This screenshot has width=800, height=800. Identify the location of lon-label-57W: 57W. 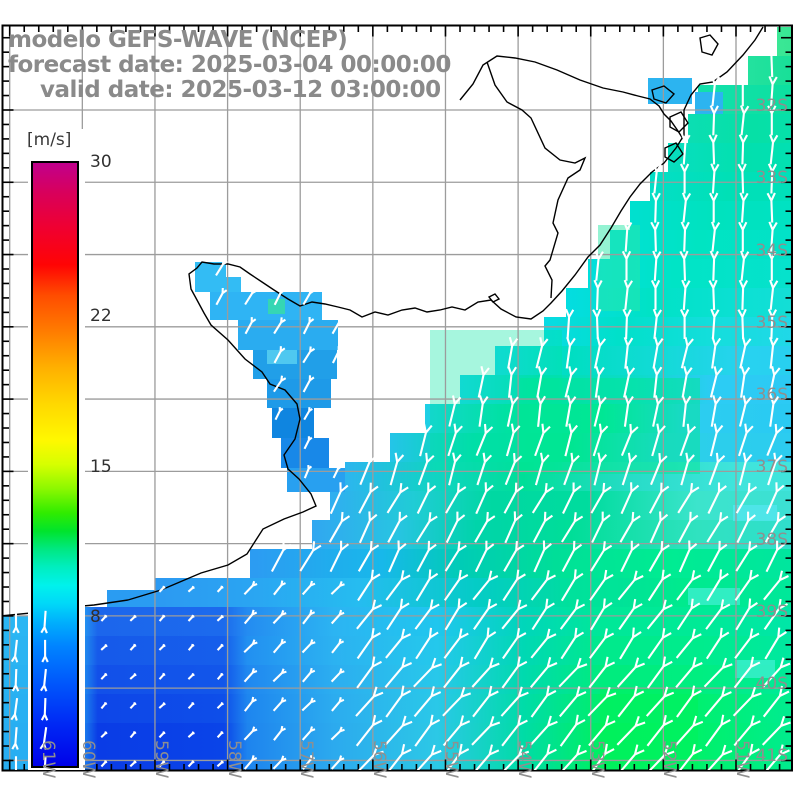
(306, 759).